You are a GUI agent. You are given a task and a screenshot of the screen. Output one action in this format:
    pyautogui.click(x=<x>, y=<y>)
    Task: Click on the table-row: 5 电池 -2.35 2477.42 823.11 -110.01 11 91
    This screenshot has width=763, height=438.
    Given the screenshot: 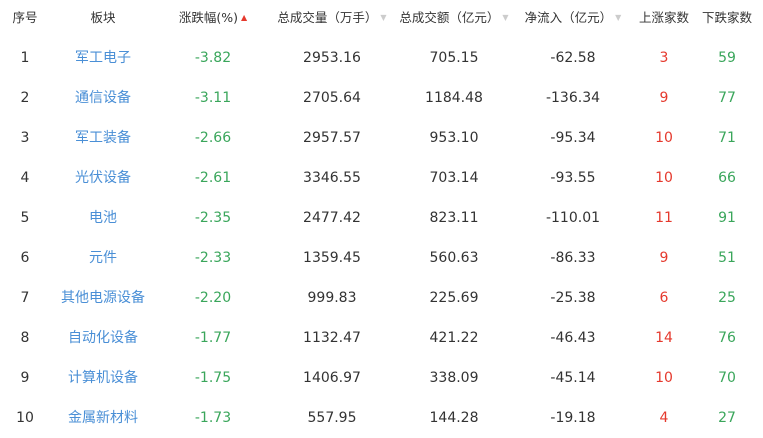 What is the action you would take?
    pyautogui.click(x=381, y=218)
    